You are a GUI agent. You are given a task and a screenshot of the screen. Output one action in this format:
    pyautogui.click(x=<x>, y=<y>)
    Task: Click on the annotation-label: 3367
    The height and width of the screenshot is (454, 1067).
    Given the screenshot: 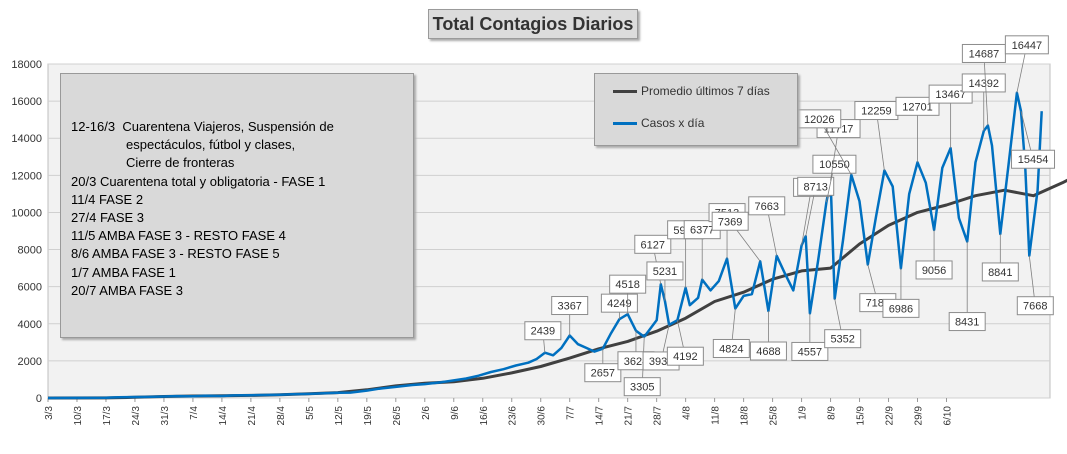 What is the action you would take?
    pyautogui.click(x=569, y=307)
    